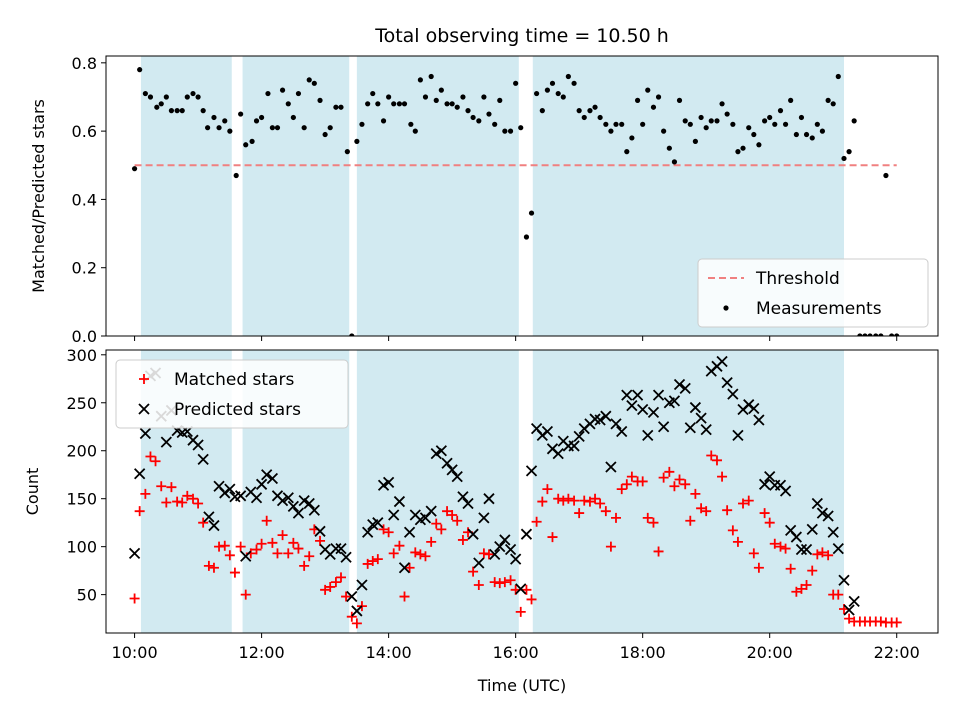 The image size is (960, 724). What do you see at coordinates (135, 652) in the screenshot?
I see `x-tick-label: 10:00` at bounding box center [135, 652].